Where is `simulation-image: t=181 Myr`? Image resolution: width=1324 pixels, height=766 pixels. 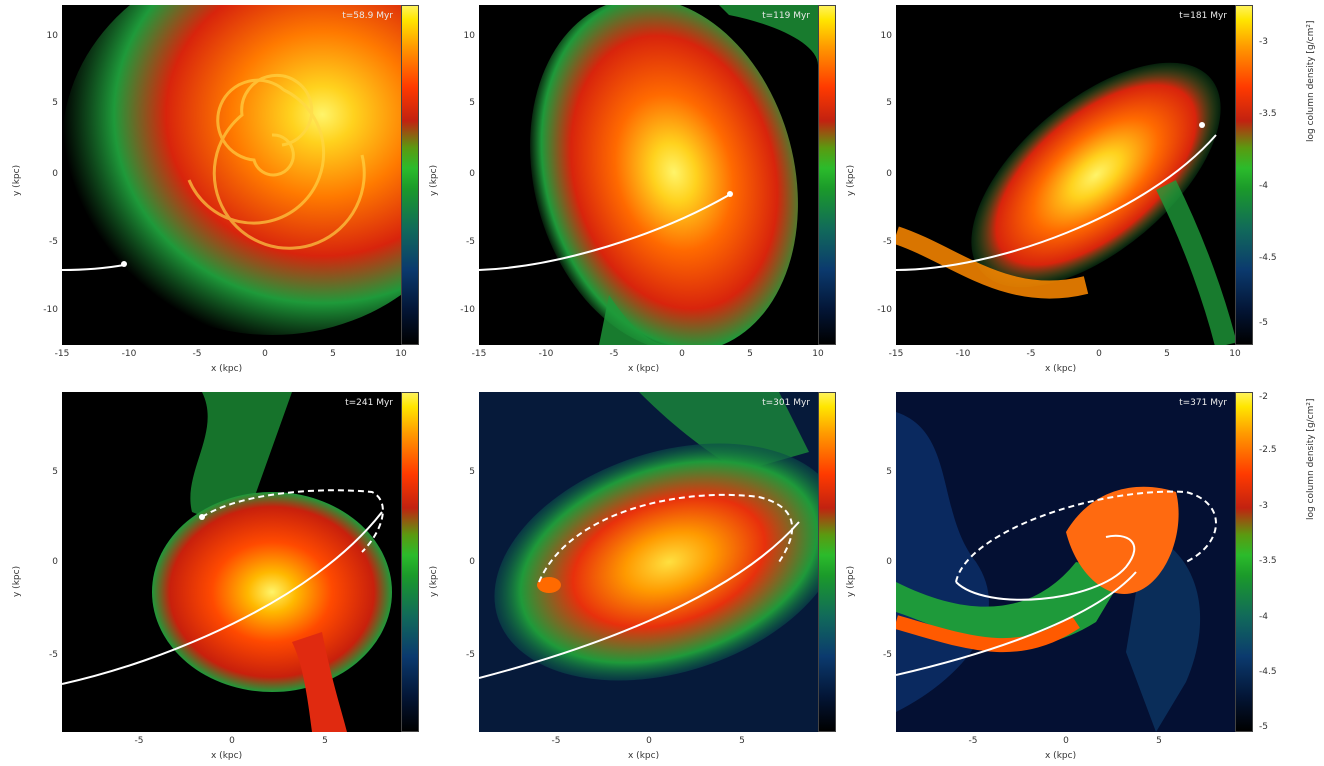
simulation-image: t=181 Myr is located at coordinates (1065, 175).